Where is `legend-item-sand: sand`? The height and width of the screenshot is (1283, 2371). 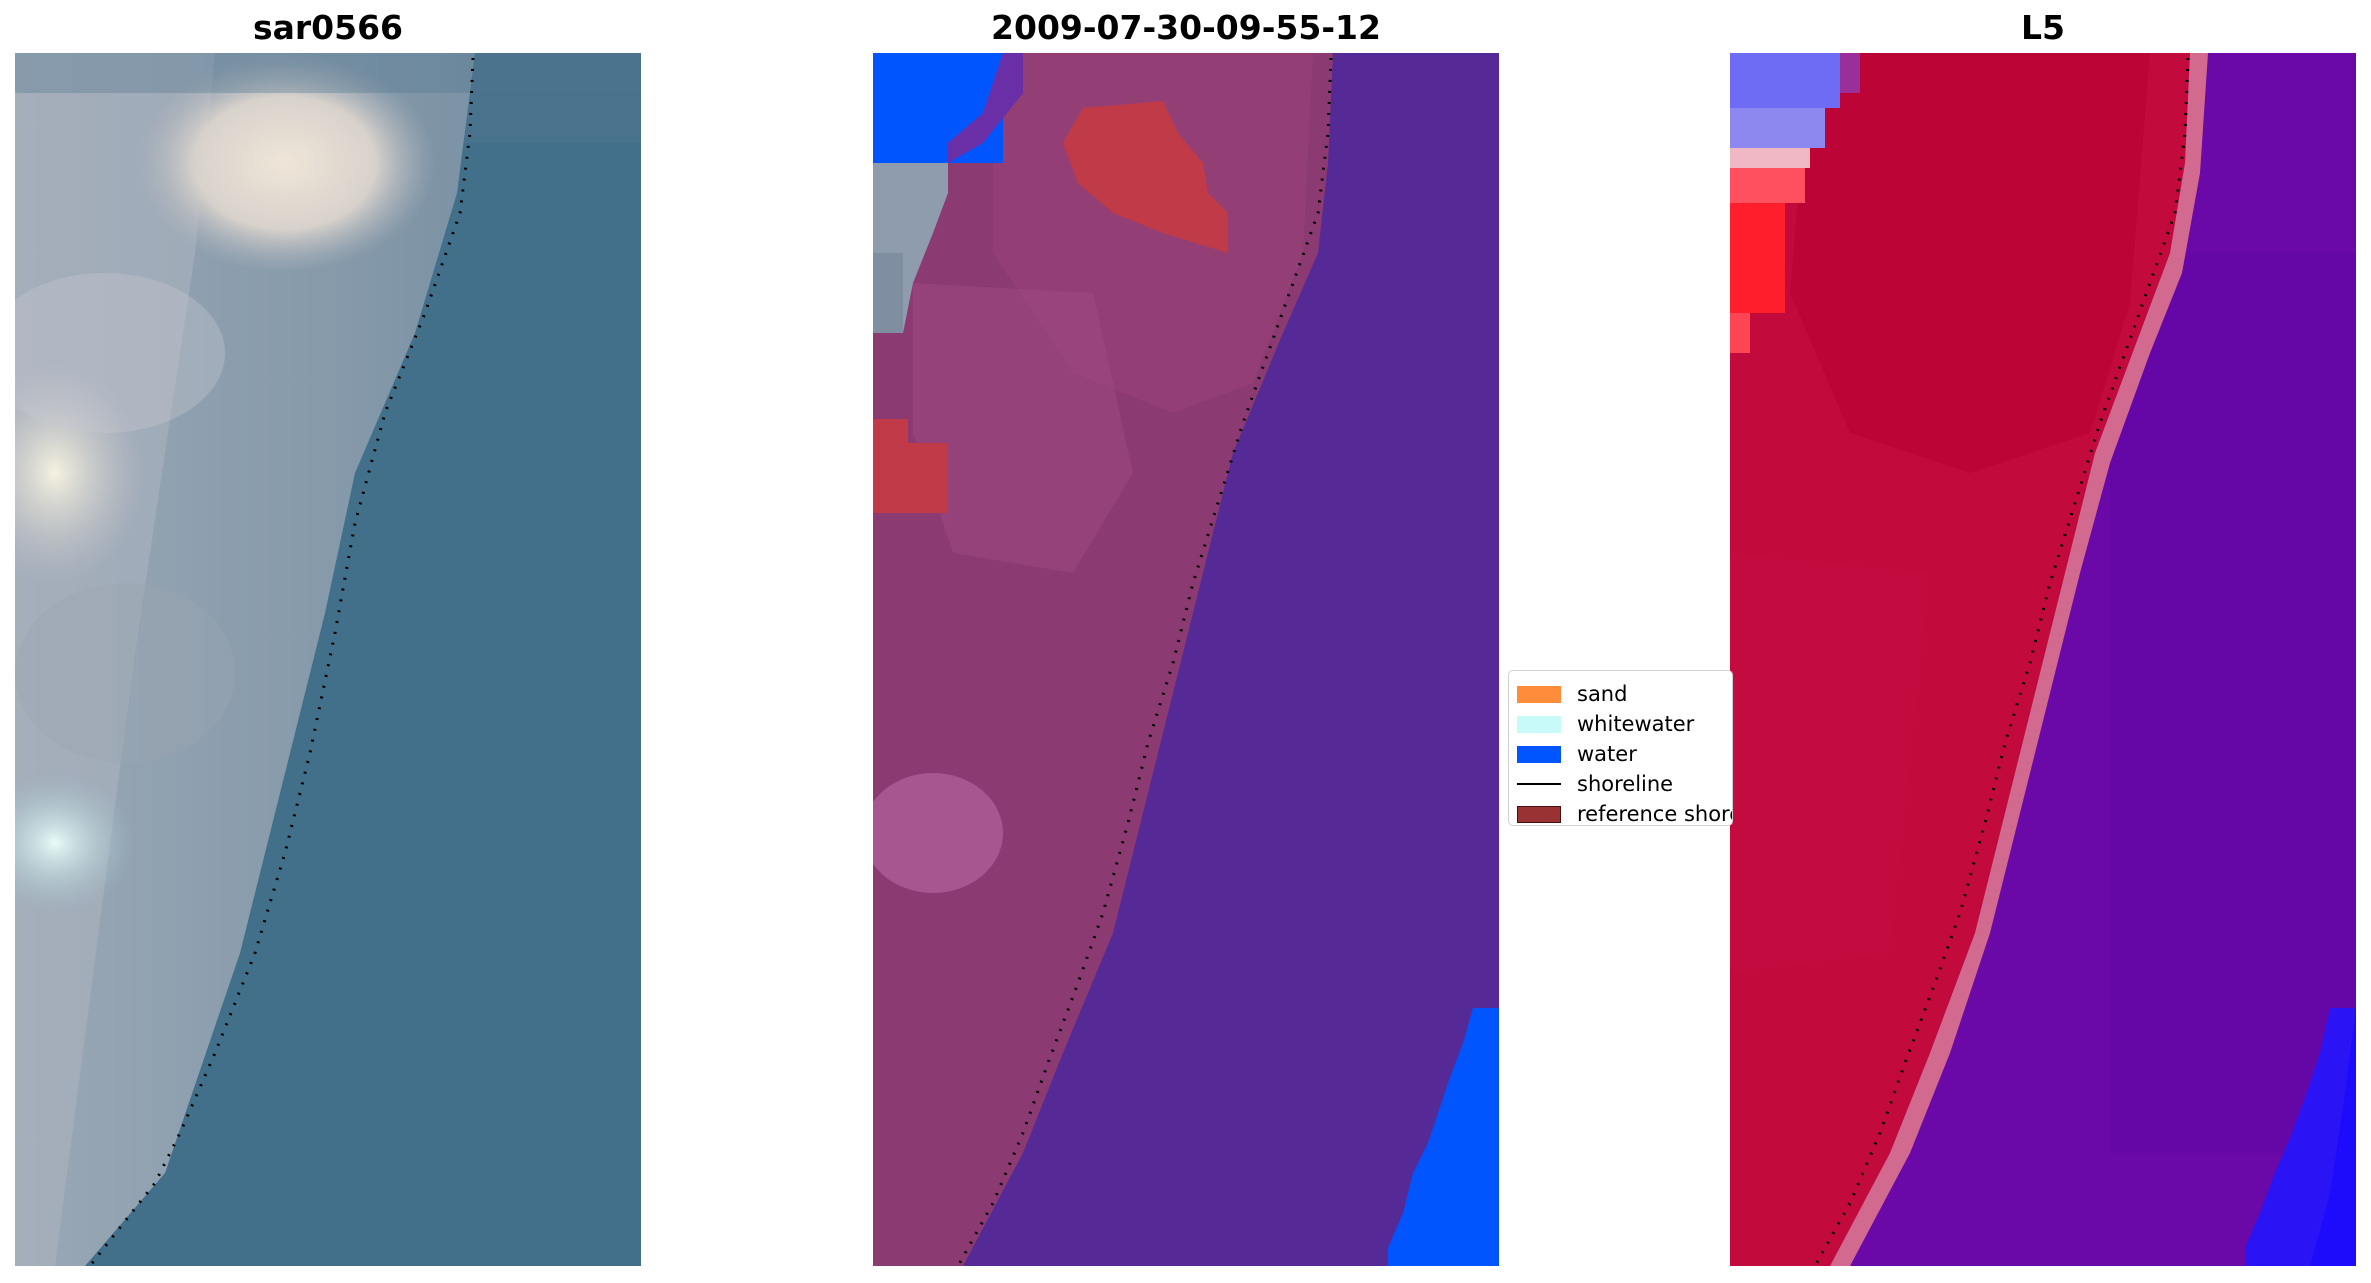 legend-item-sand: sand is located at coordinates (1572, 694).